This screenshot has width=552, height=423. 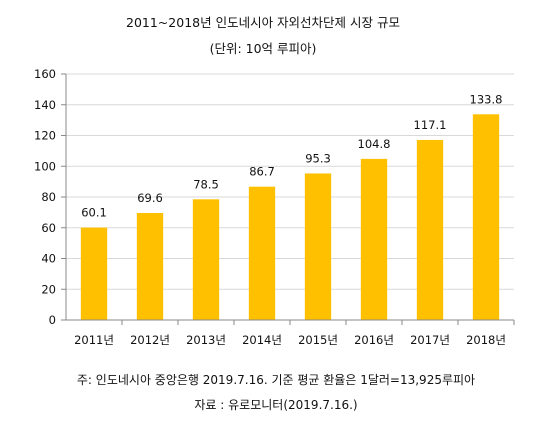 What do you see at coordinates (486, 340) in the screenshot?
I see `x-tick-label: 2018년` at bounding box center [486, 340].